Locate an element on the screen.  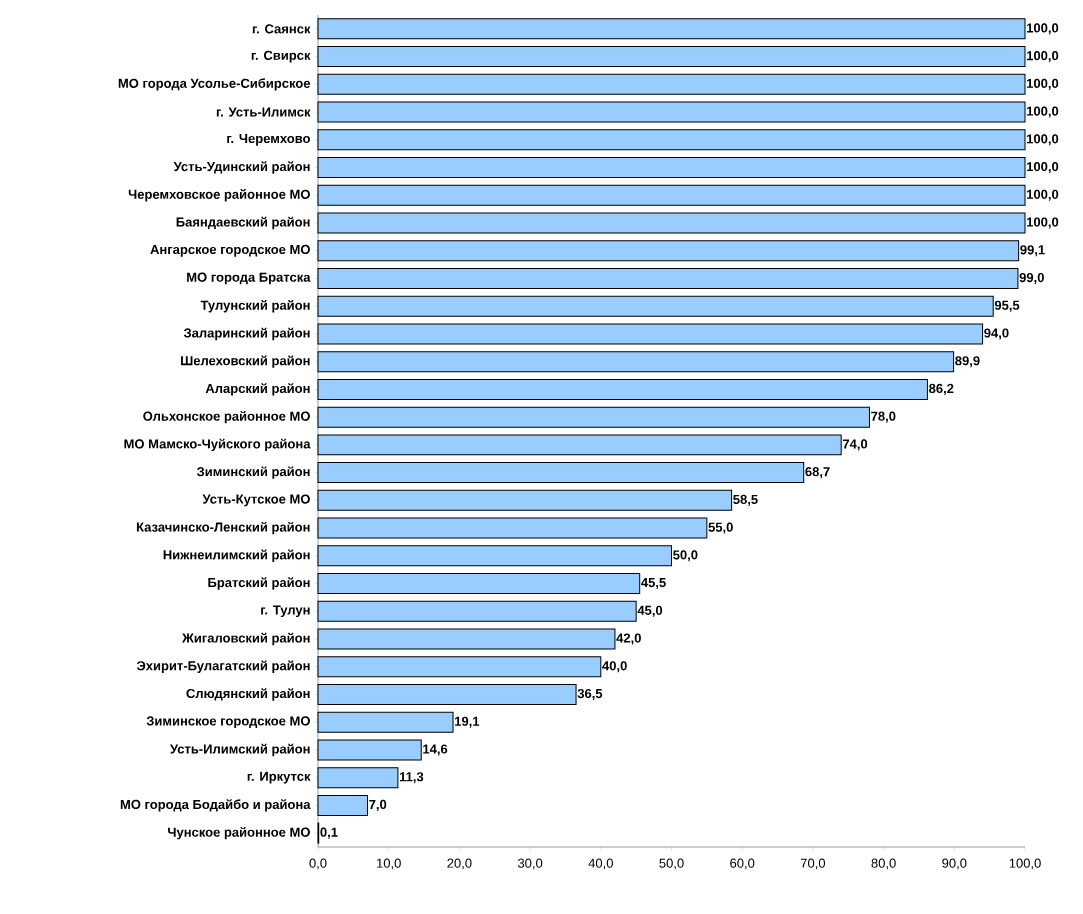
y-tick-label: г. Усть-Илимск is located at coordinates (263, 112).